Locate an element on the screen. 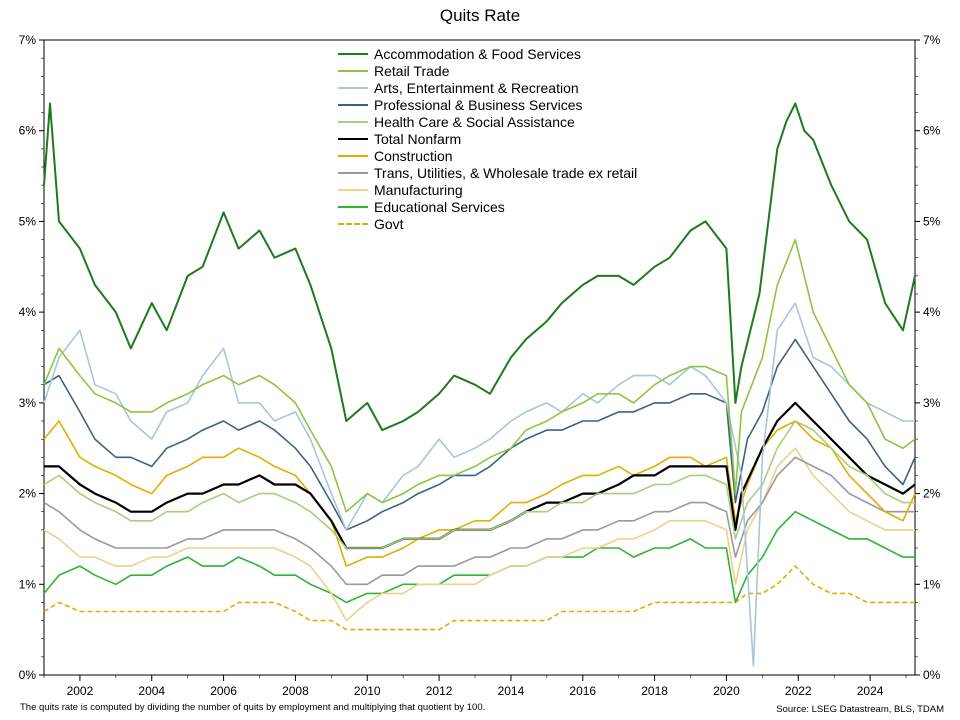 This screenshot has width=960, height=720. y-tick-label-right: 4% is located at coordinates (932, 312).